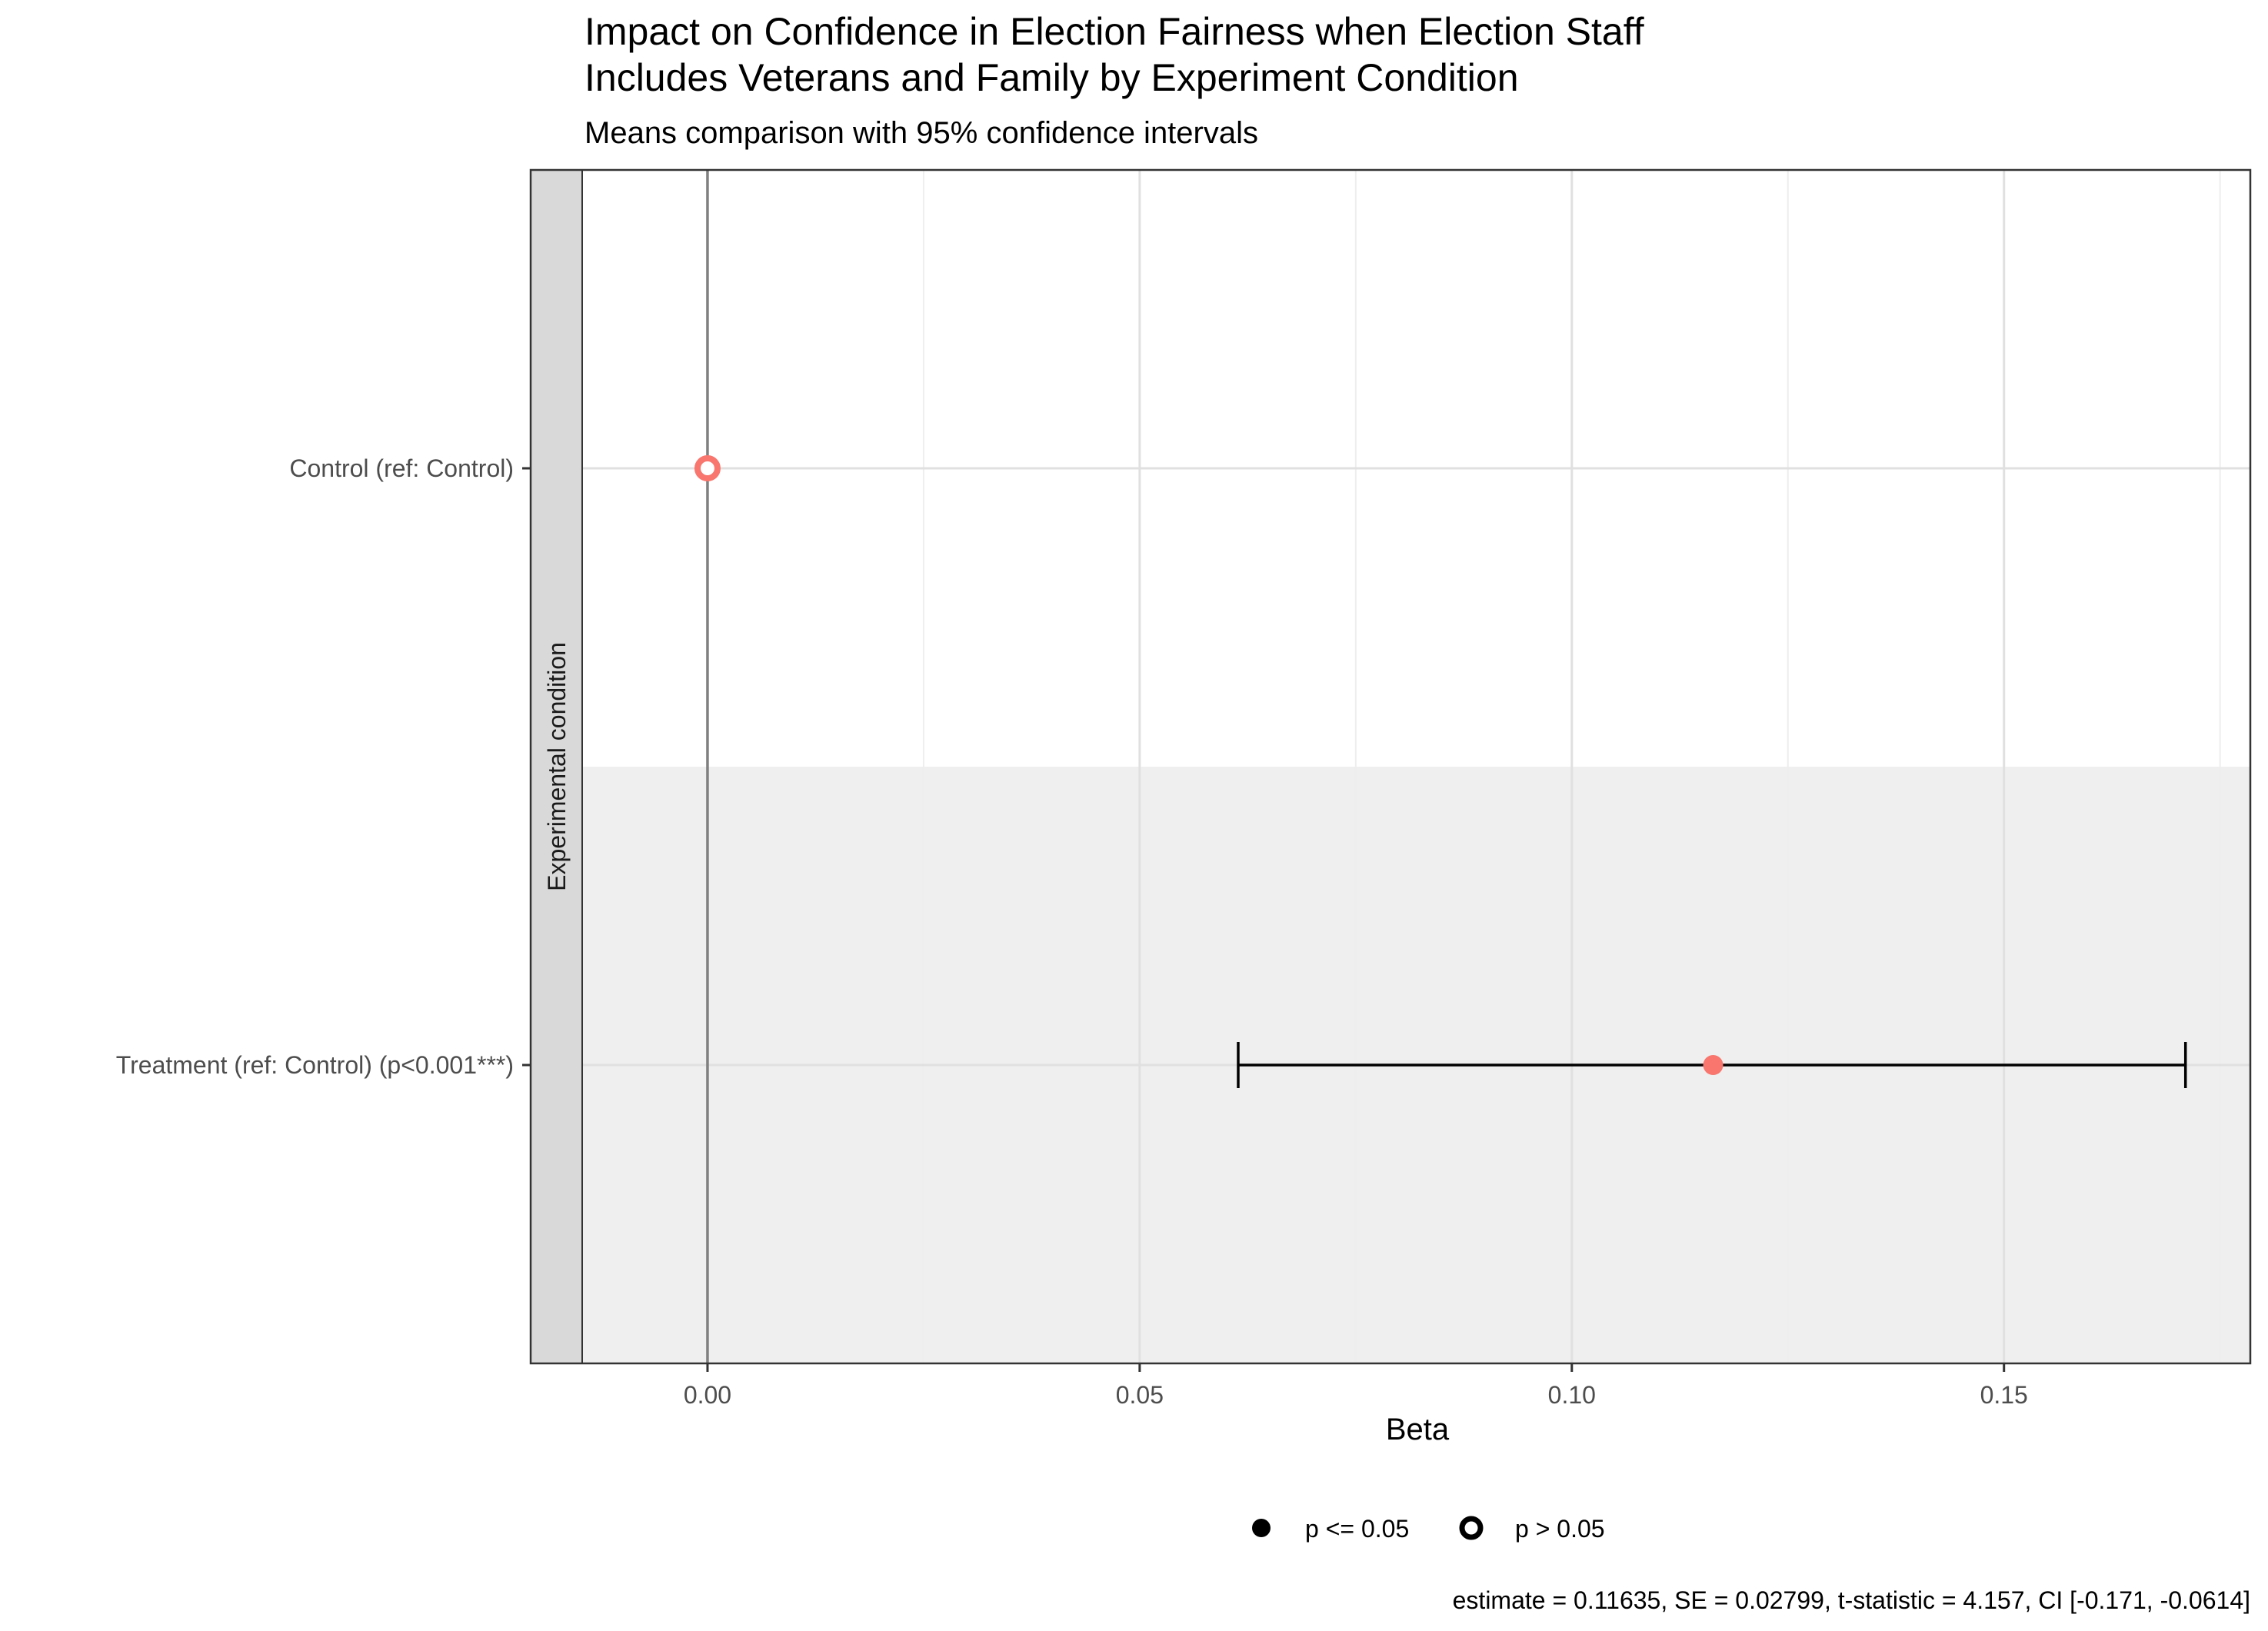  What do you see at coordinates (315, 1065) in the screenshot?
I see `y-tick-label: Treatment (ref: Control) (p<0.001***)` at bounding box center [315, 1065].